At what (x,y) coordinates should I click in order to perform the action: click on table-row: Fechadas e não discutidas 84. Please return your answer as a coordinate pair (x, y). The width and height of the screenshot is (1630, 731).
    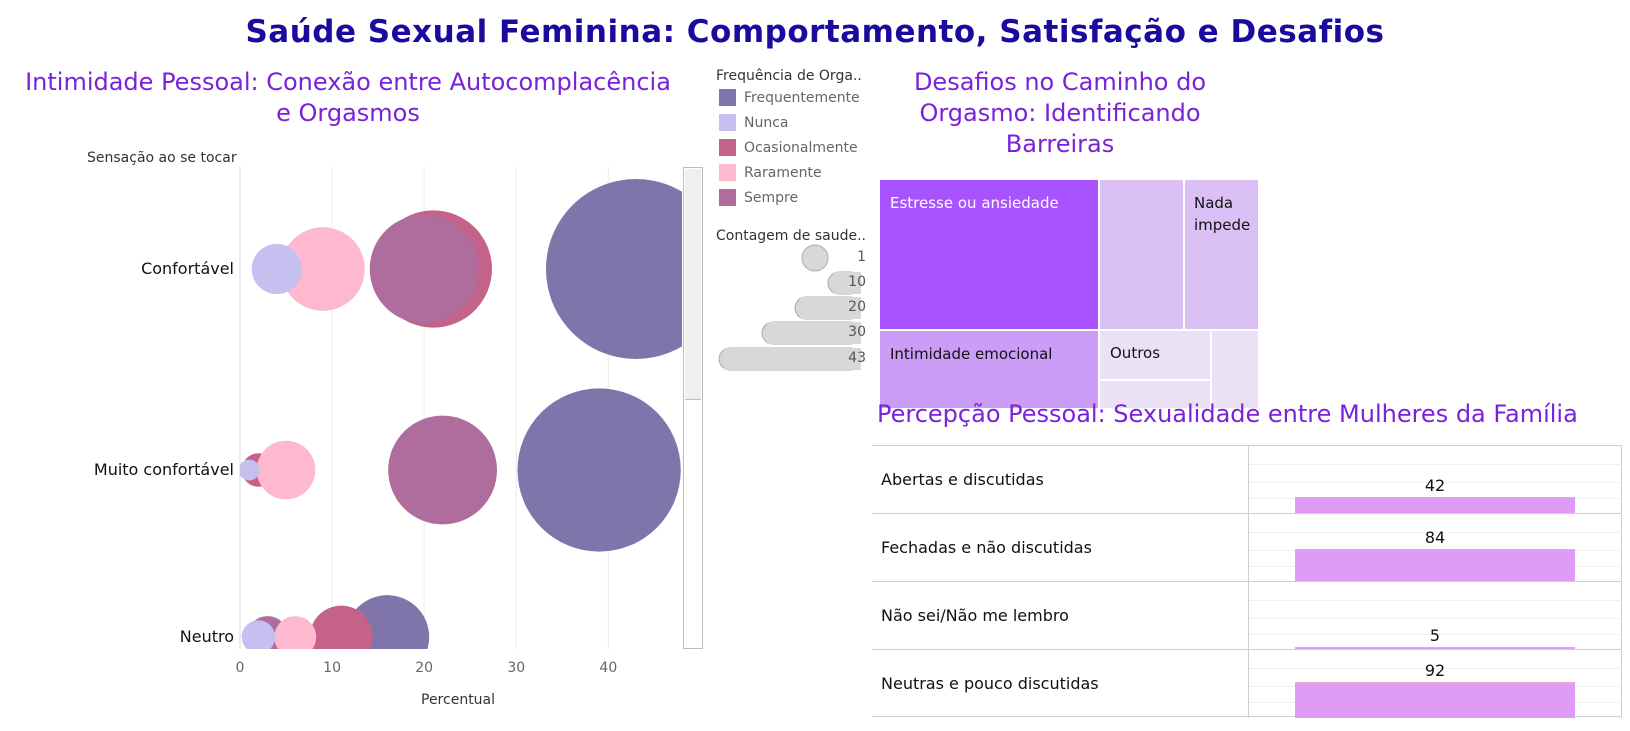
    Looking at the image, I should click on (1247, 547).